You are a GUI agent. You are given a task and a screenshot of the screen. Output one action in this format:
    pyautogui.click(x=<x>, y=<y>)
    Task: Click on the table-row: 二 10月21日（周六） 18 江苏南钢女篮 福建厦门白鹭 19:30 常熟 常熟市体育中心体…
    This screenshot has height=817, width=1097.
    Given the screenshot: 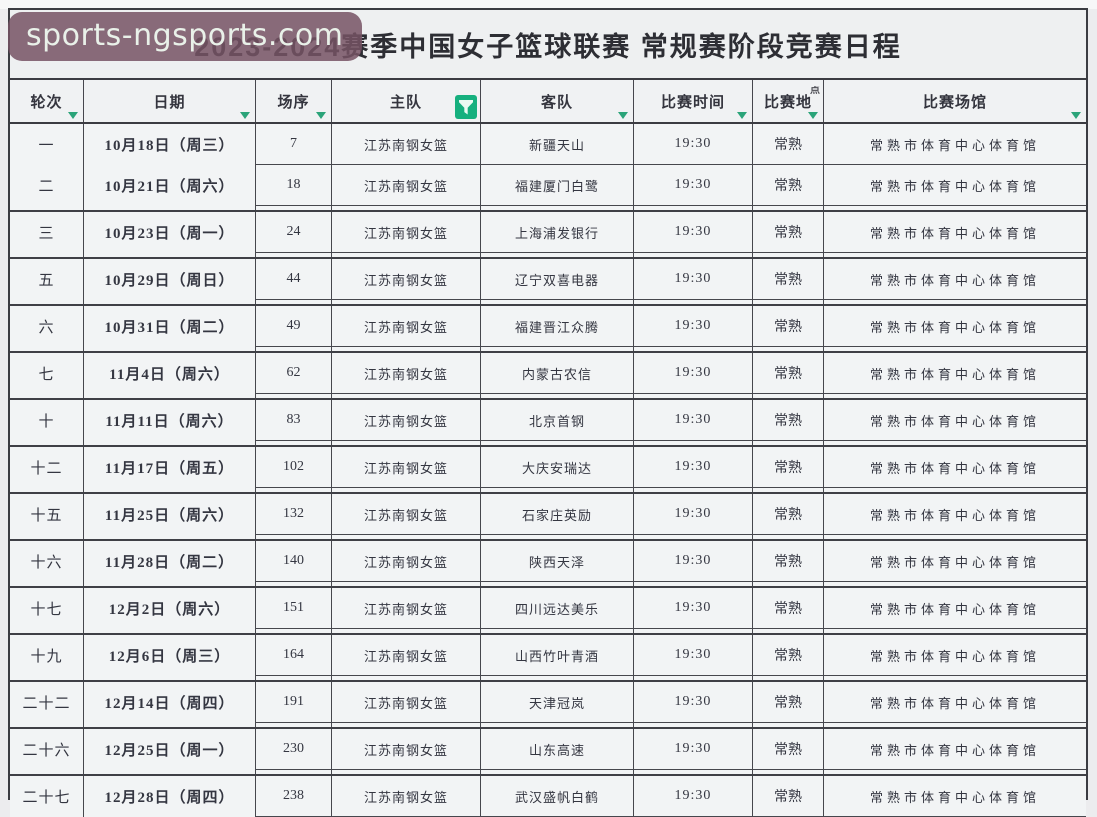 What is the action you would take?
    pyautogui.click(x=548, y=185)
    